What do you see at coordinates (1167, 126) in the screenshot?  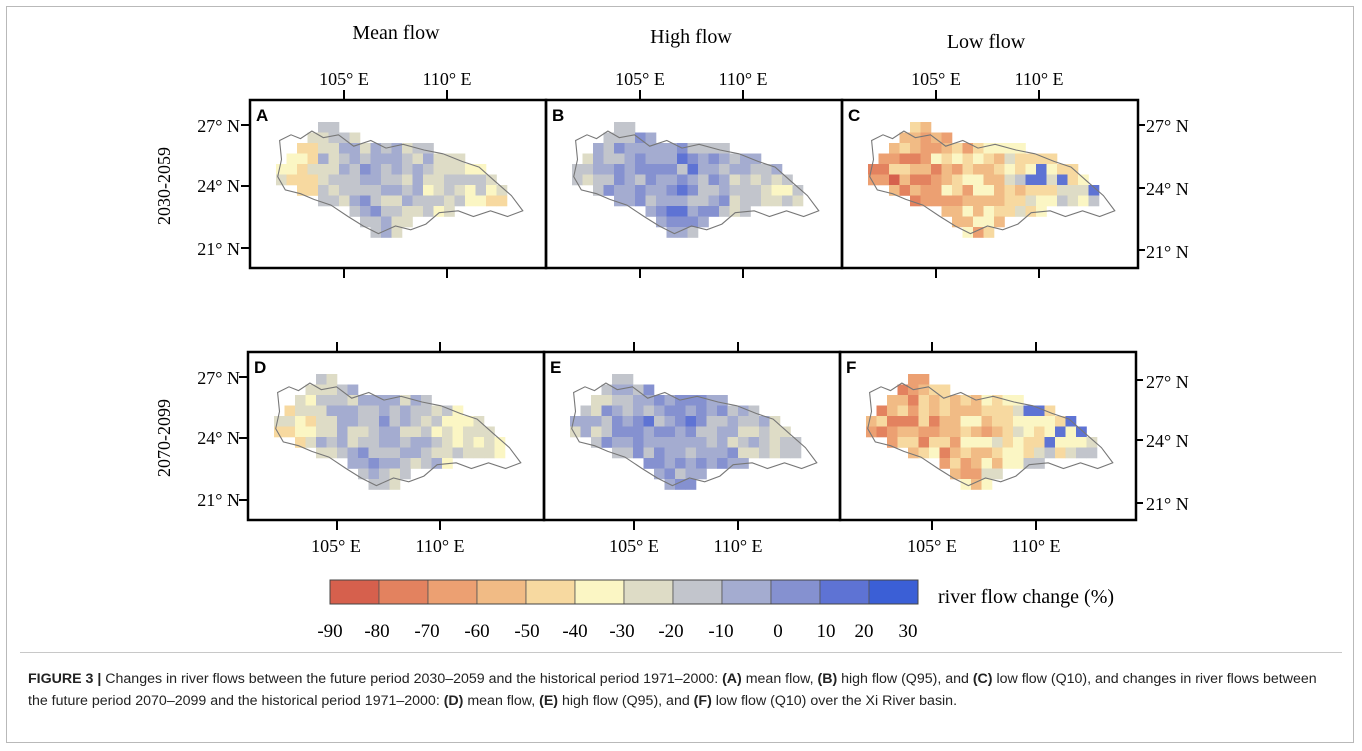 I see `lat-tick-right-top-27: 27° N` at bounding box center [1167, 126].